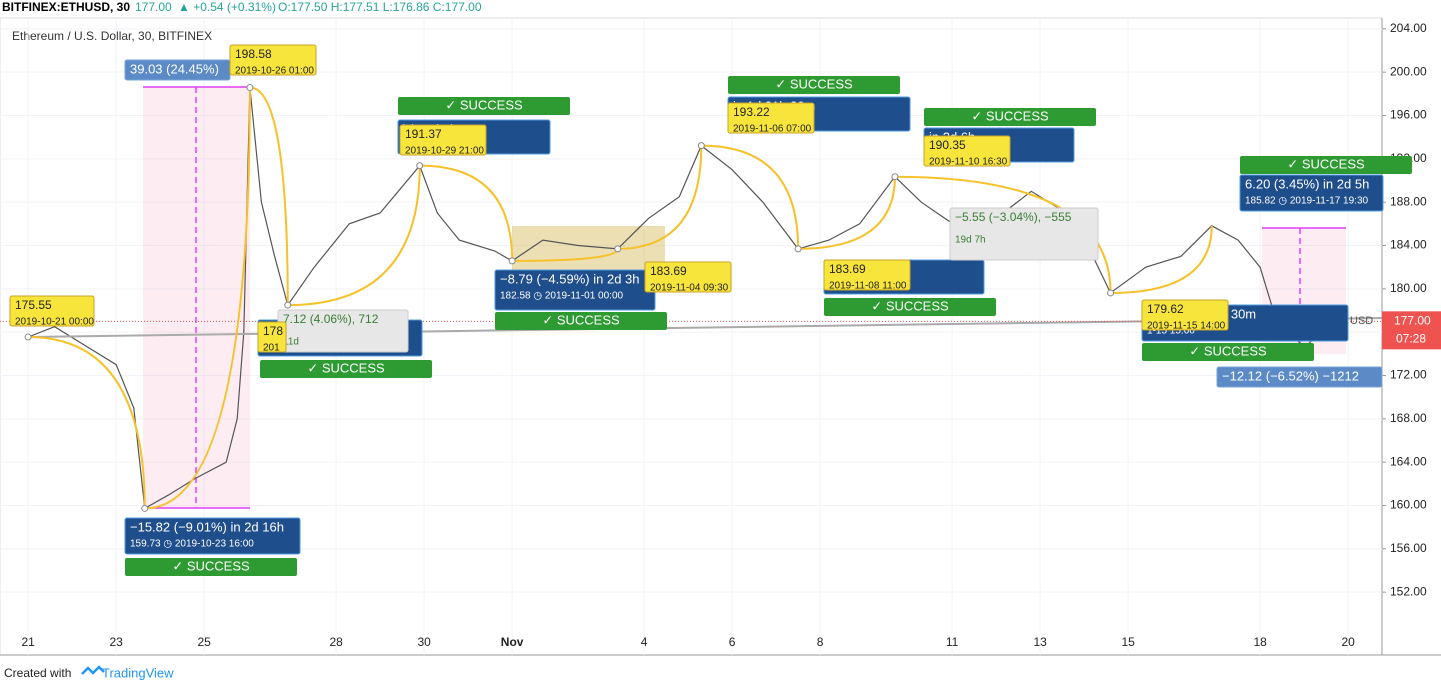 The width and height of the screenshot is (1441, 697). I want to click on price-tag-label: 177.00, so click(1412, 321).